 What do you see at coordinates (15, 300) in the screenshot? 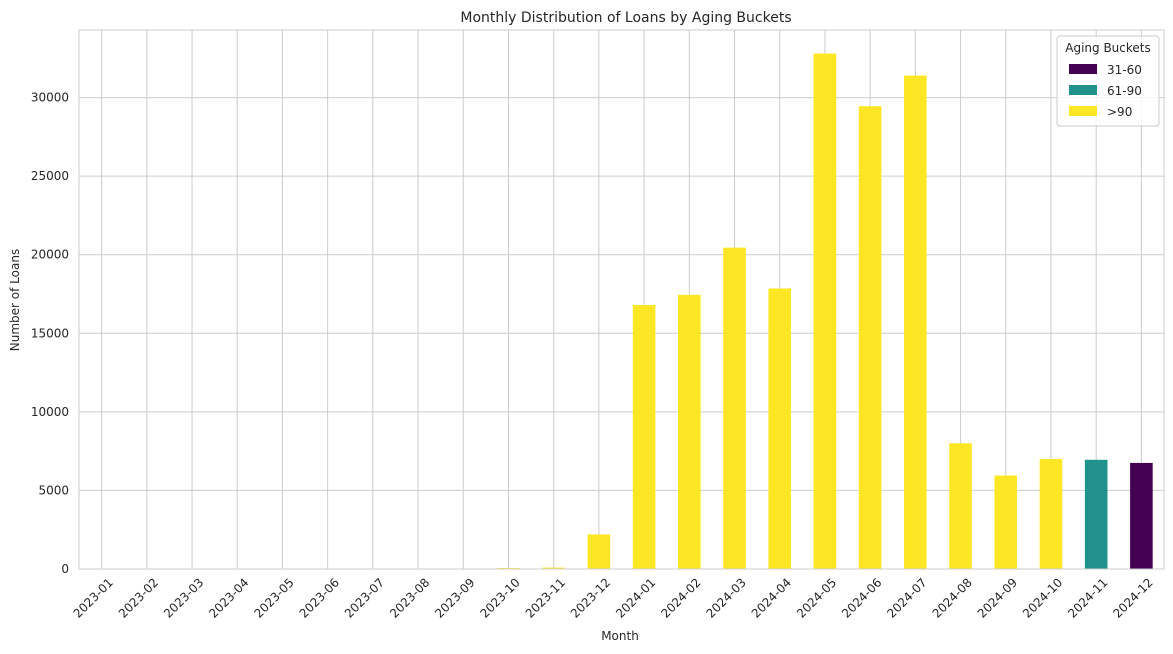
I see `y-axis-title: Number of Loans` at bounding box center [15, 300].